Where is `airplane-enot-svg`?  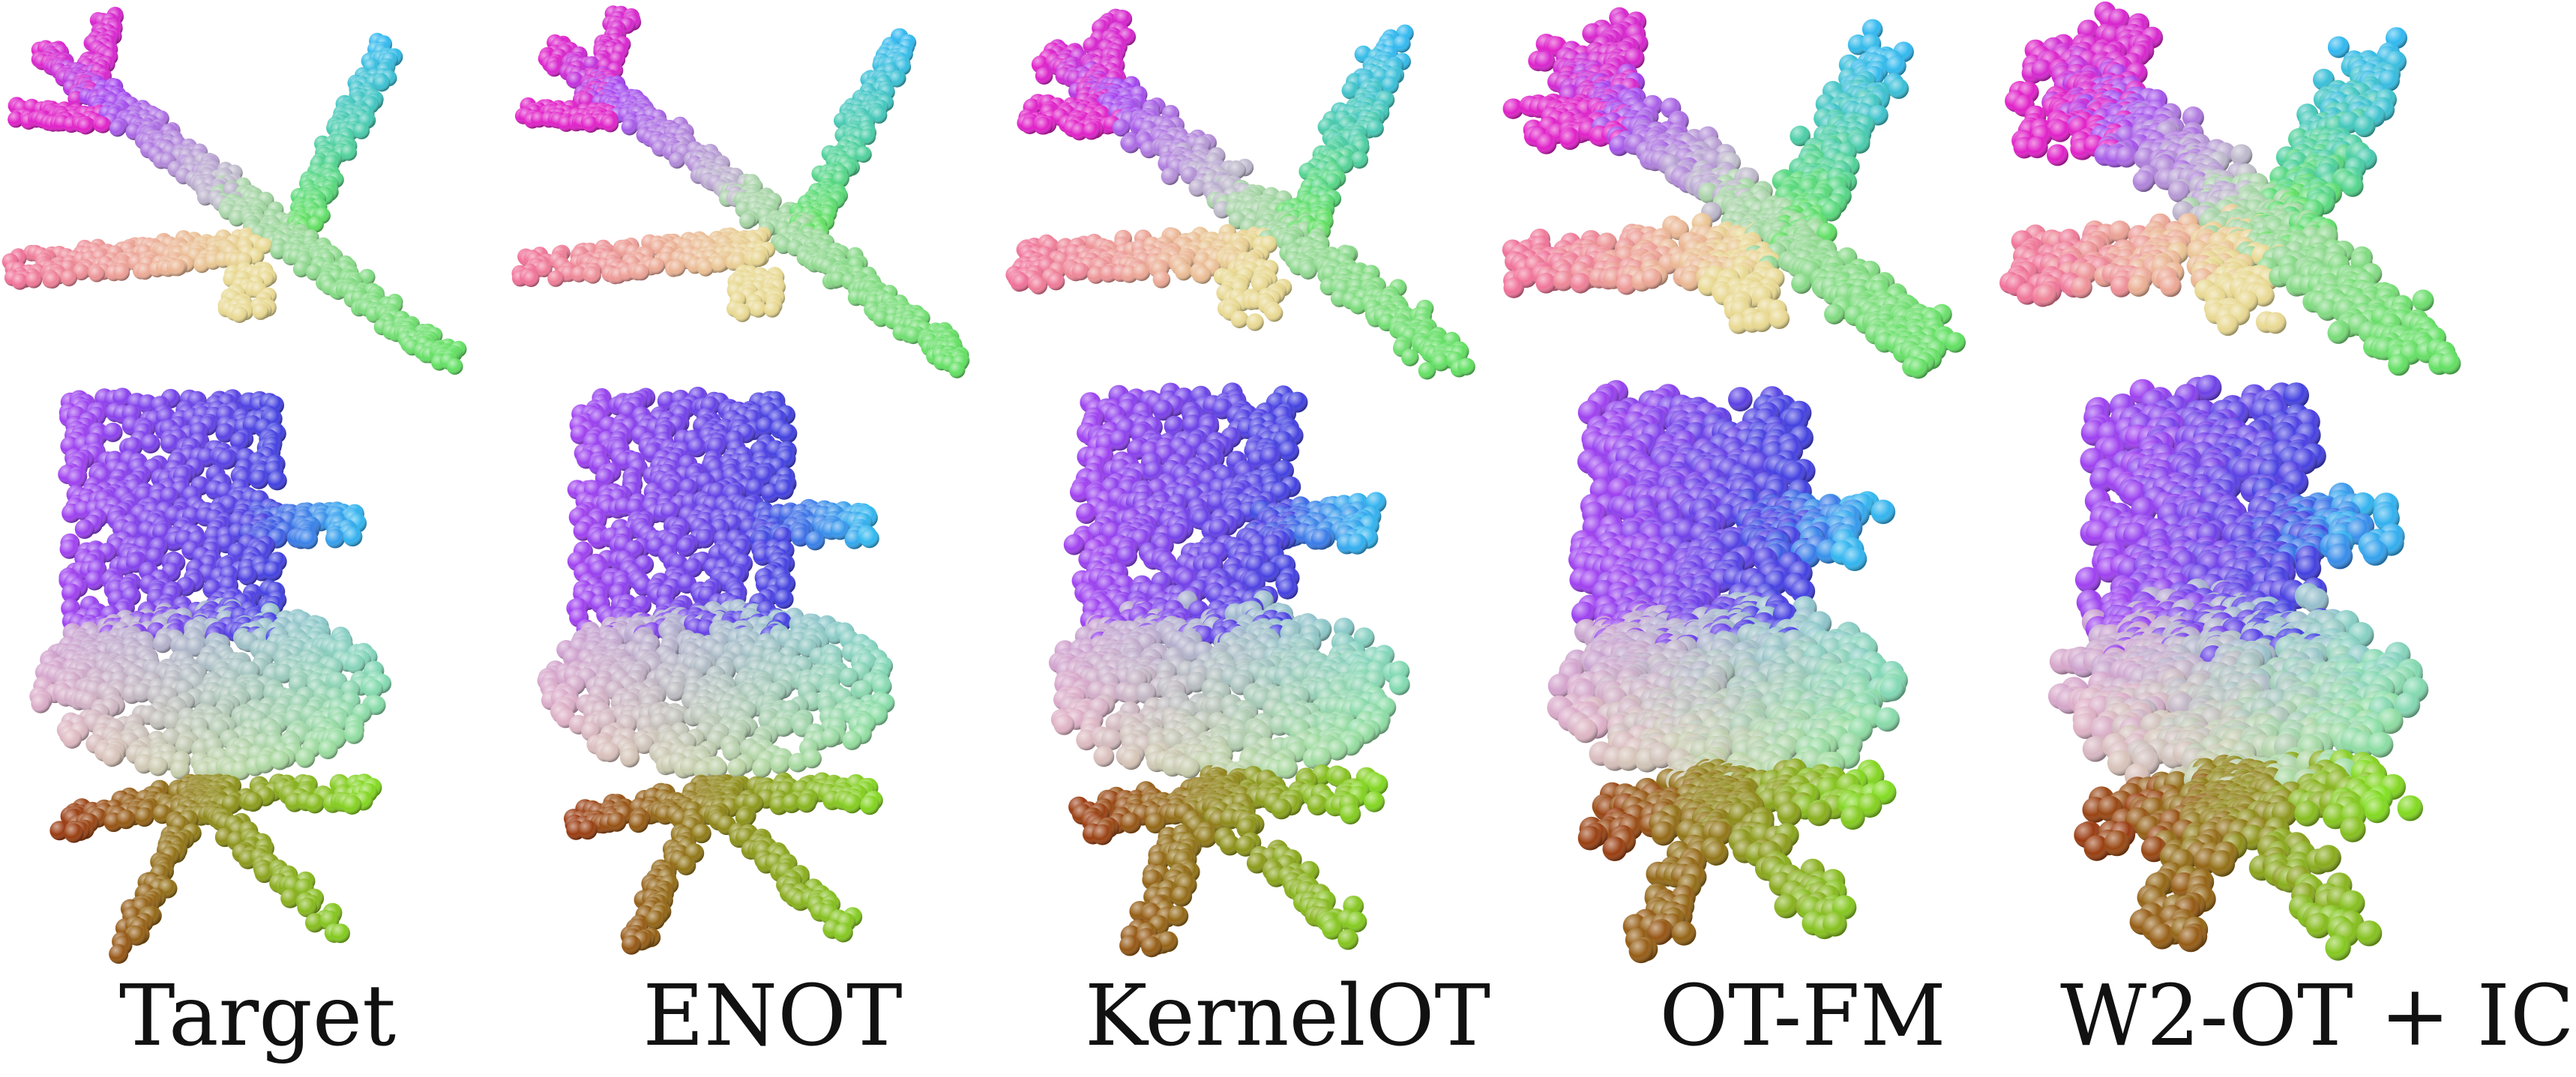 airplane-enot-svg is located at coordinates (757, 195).